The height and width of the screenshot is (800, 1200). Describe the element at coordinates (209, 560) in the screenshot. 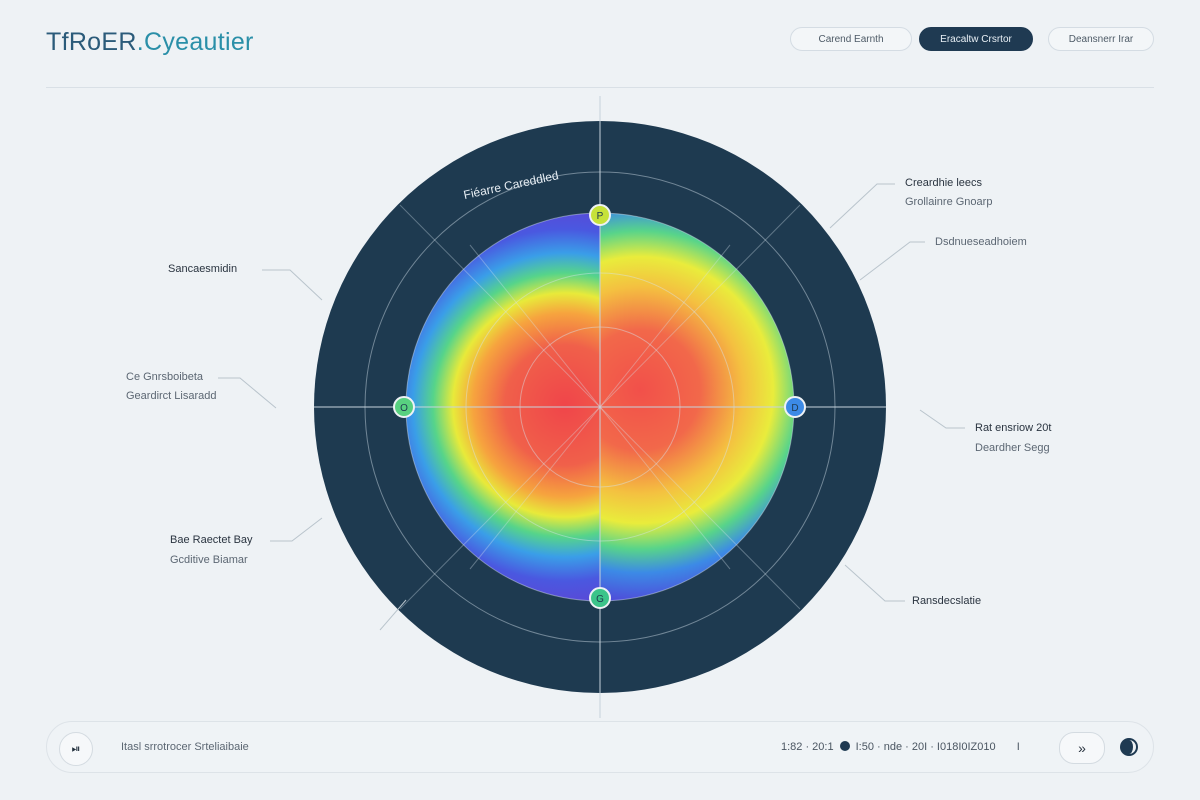

I see `label-bottom-left-sub: Gcditive Biamar` at that location.